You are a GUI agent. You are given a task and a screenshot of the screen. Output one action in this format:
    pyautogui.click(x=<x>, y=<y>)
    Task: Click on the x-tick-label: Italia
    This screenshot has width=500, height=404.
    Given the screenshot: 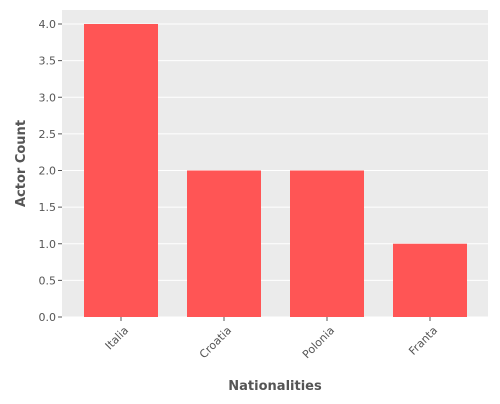 What is the action you would take?
    pyautogui.click(x=117, y=338)
    